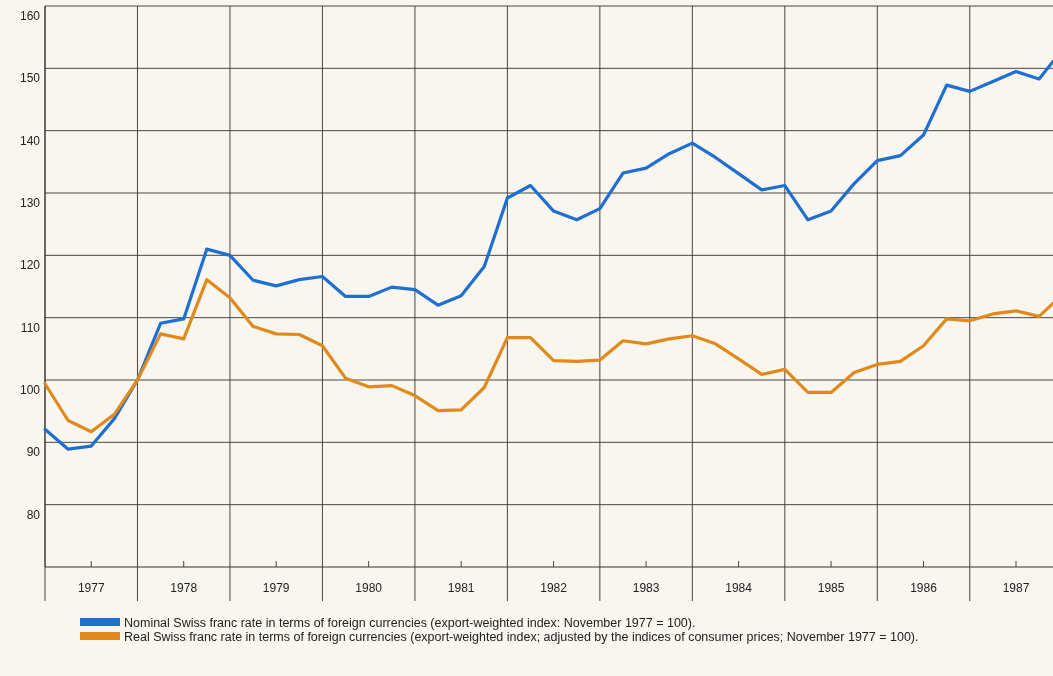 Image resolution: width=1053 pixels, height=676 pixels. I want to click on x-tick-label: 1983, so click(646, 588).